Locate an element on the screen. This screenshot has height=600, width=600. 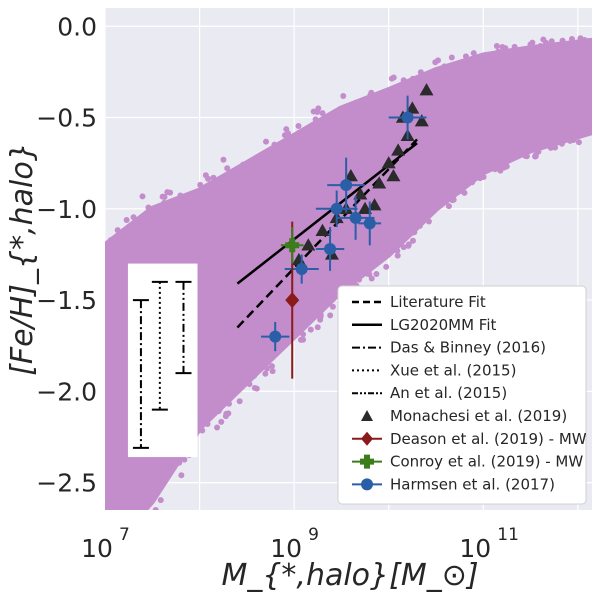
x-tick-exponent: 7 is located at coordinates (124, 535).